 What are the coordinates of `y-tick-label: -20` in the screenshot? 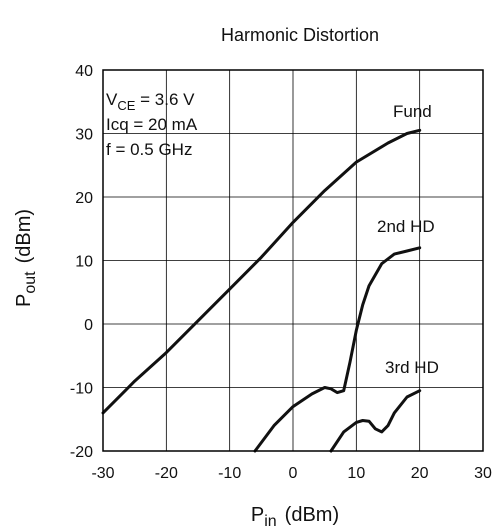 It's located at (81, 452).